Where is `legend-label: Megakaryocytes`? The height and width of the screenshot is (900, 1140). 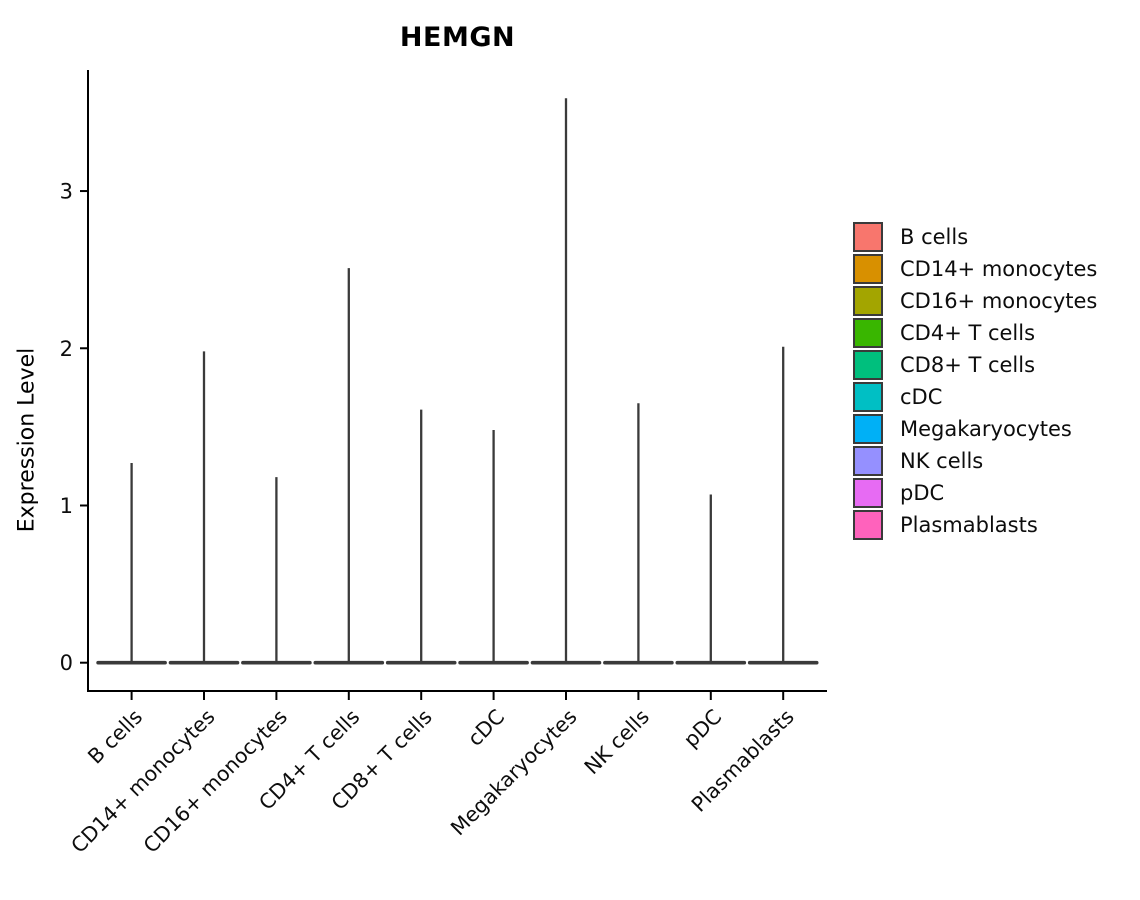 legend-label: Megakaryocytes is located at coordinates (986, 429).